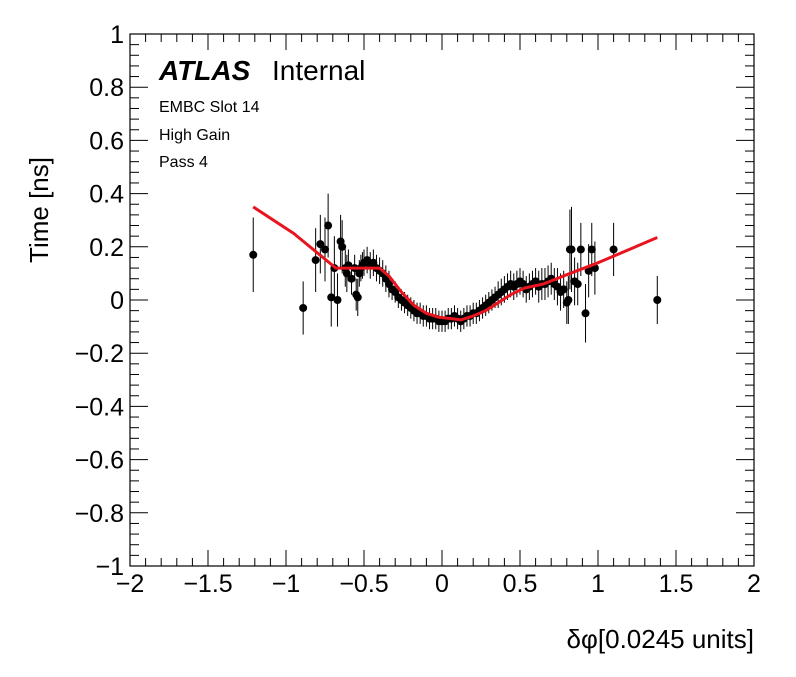 Image resolution: width=796 pixels, height=677 pixels. I want to click on y-tick-label: −0.2, so click(99, 354).